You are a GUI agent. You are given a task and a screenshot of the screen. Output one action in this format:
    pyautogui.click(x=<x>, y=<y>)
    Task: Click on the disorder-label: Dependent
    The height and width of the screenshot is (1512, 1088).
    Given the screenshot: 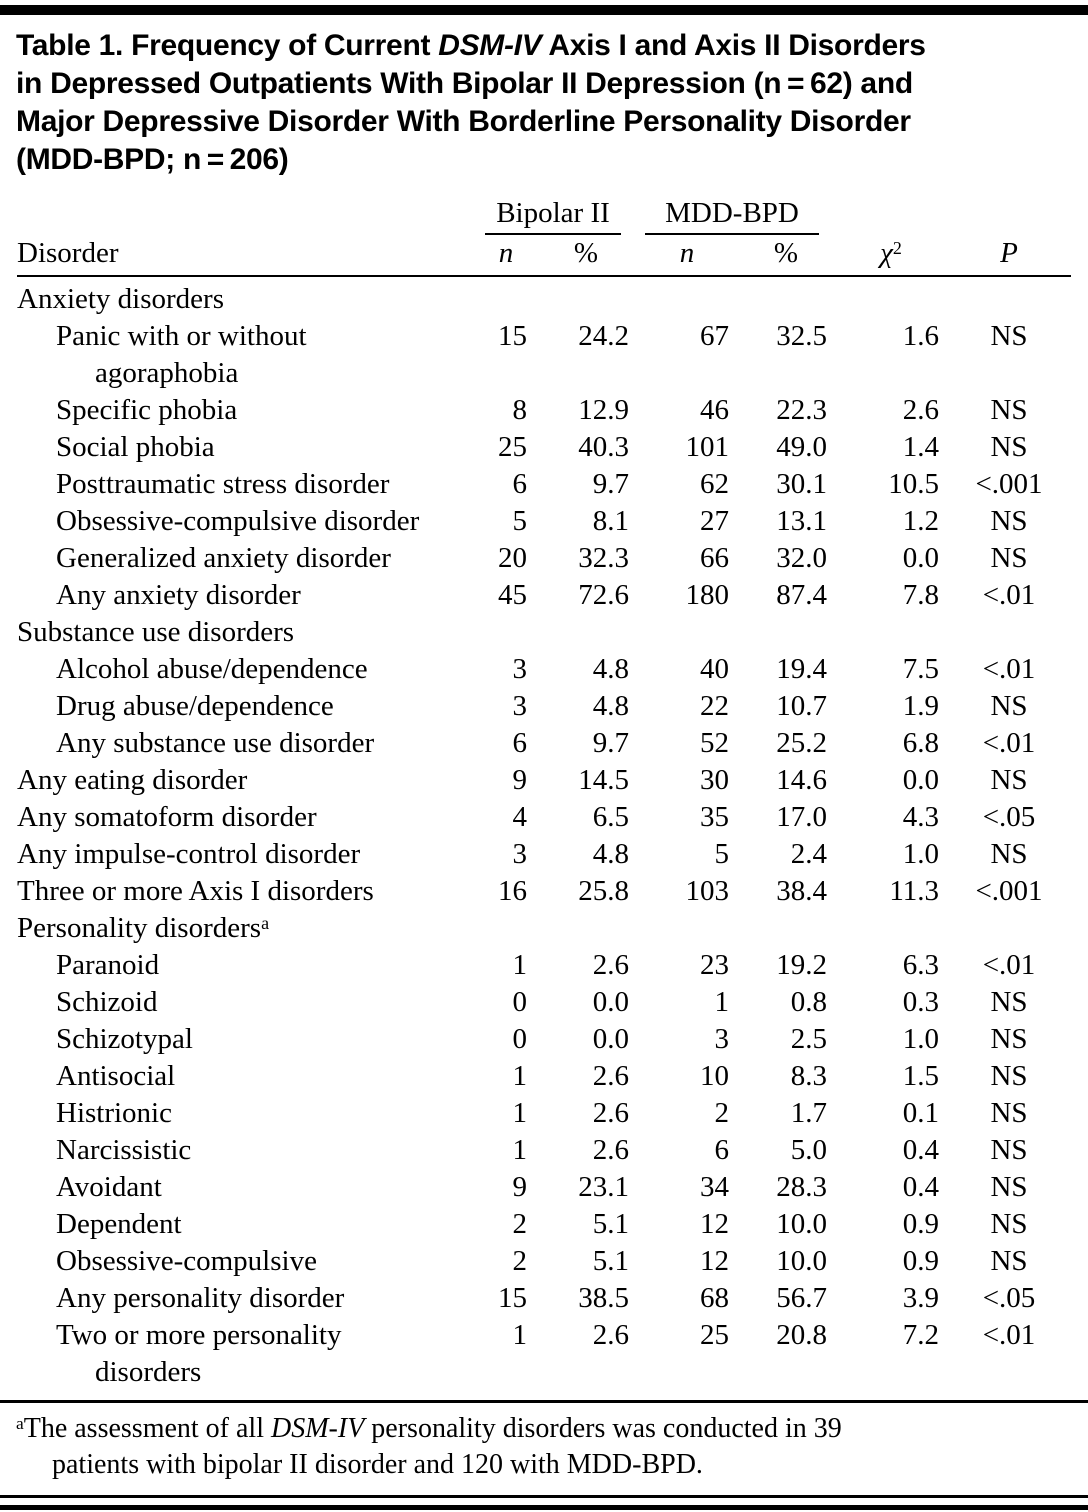 What is the action you would take?
    pyautogui.click(x=119, y=1224)
    